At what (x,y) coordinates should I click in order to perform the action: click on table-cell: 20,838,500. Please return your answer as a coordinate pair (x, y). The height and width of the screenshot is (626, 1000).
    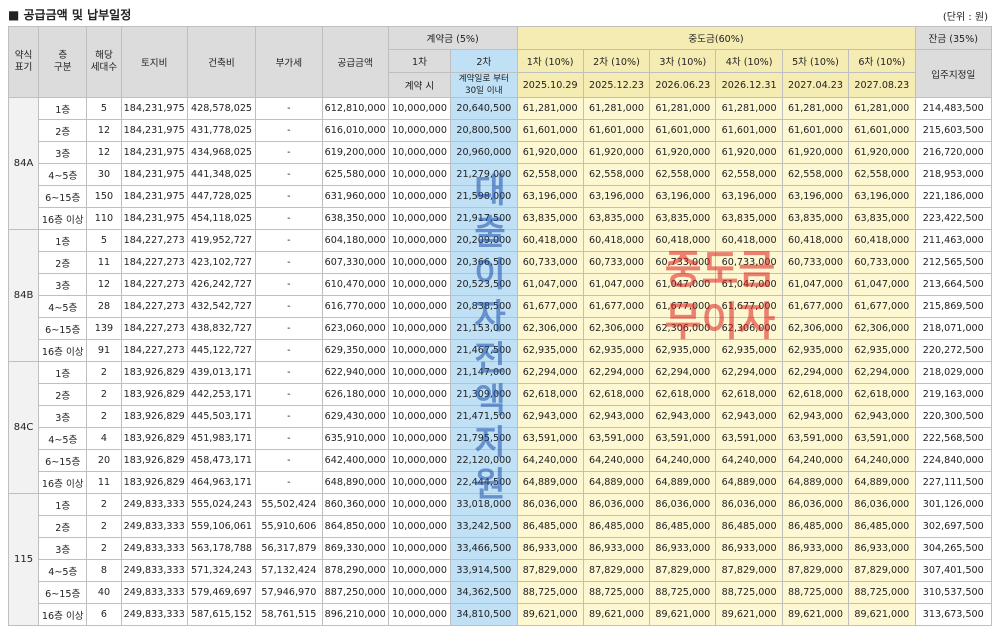
    Looking at the image, I should click on (484, 306).